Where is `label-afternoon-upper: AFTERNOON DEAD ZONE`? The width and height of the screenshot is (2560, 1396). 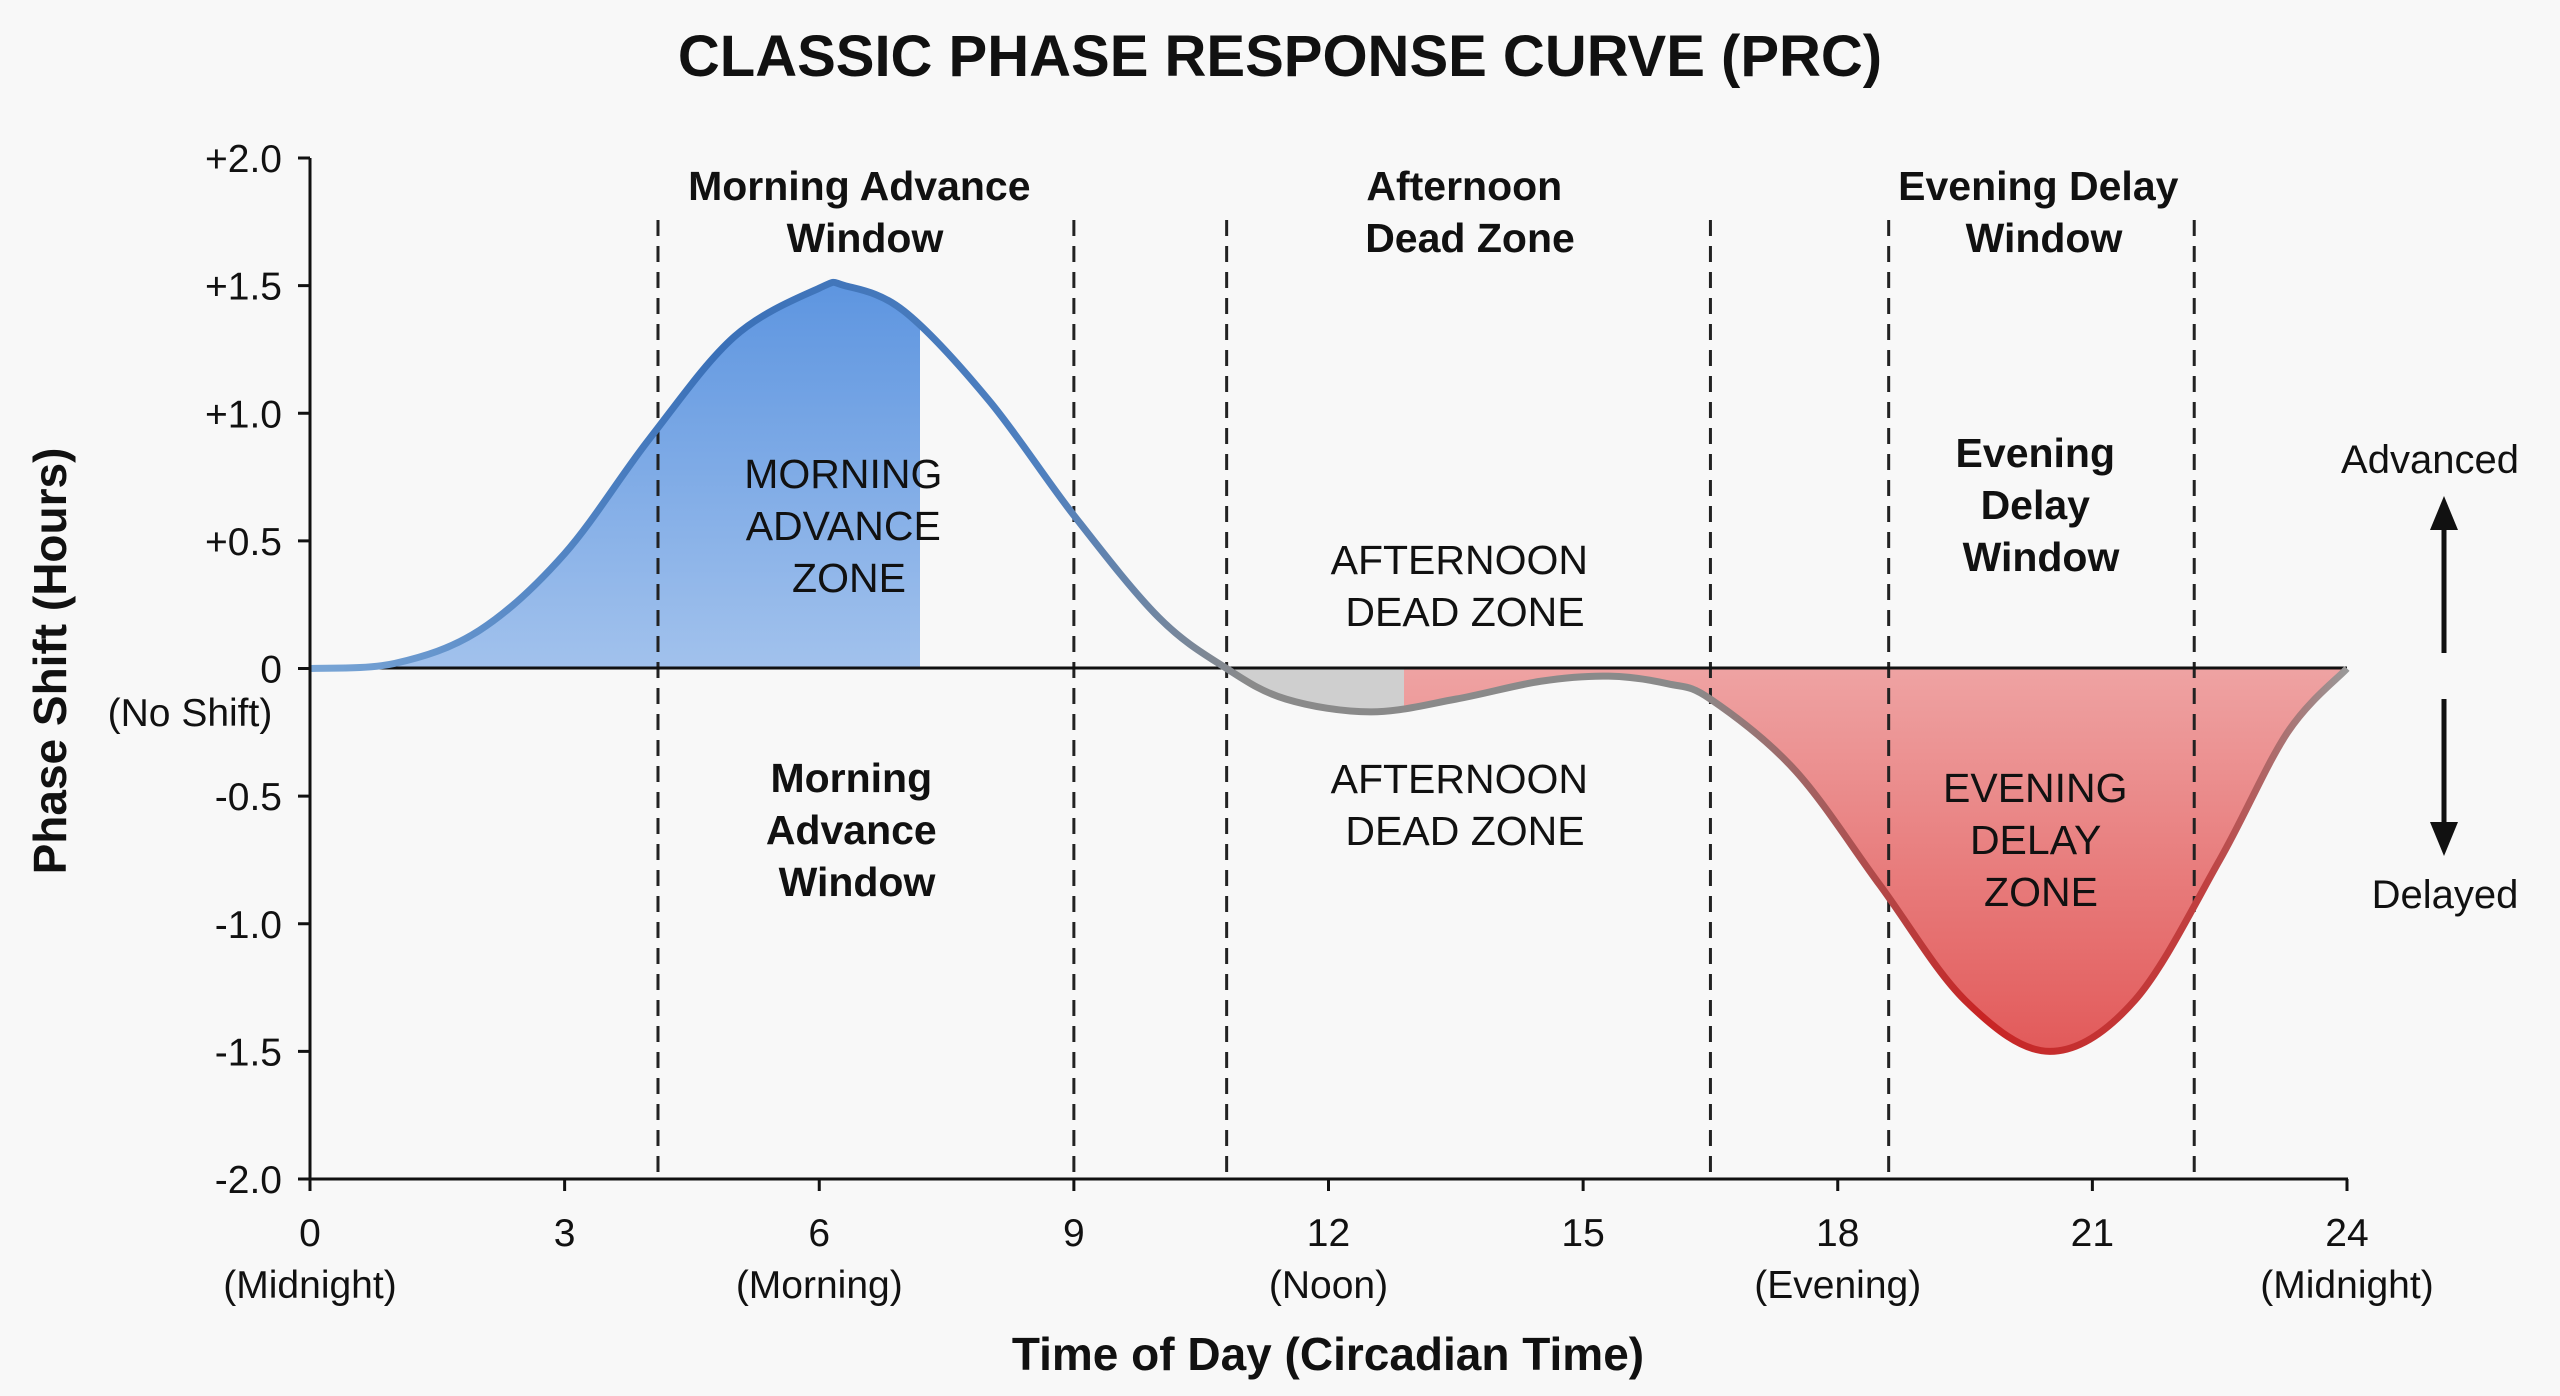 label-afternoon-upper: AFTERNOON DEAD ZONE is located at coordinates (1465, 586).